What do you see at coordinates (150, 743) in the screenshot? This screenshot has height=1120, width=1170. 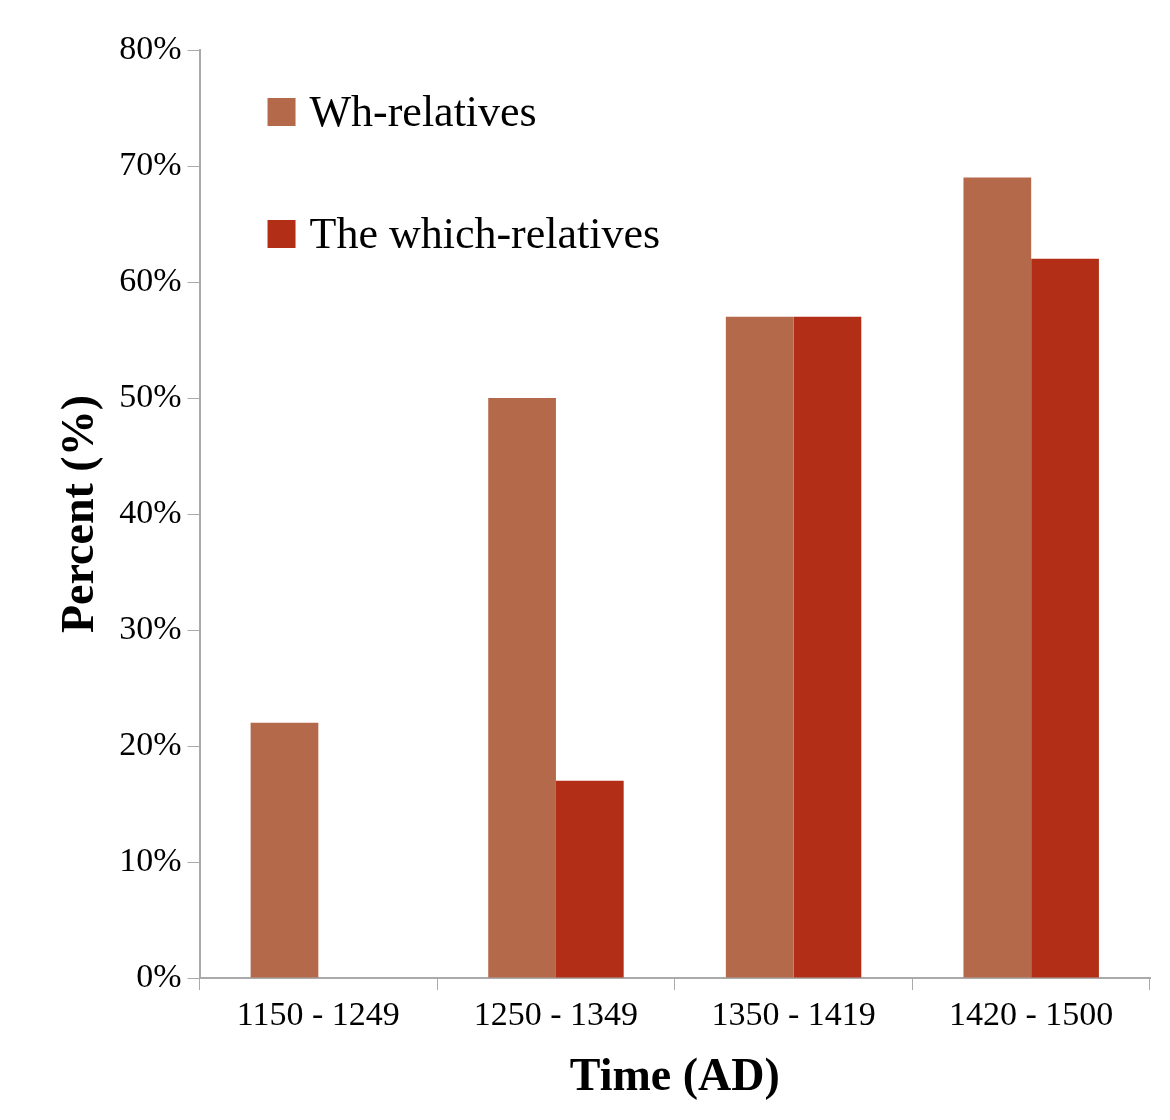 I see `y-tick-label: 20%` at bounding box center [150, 743].